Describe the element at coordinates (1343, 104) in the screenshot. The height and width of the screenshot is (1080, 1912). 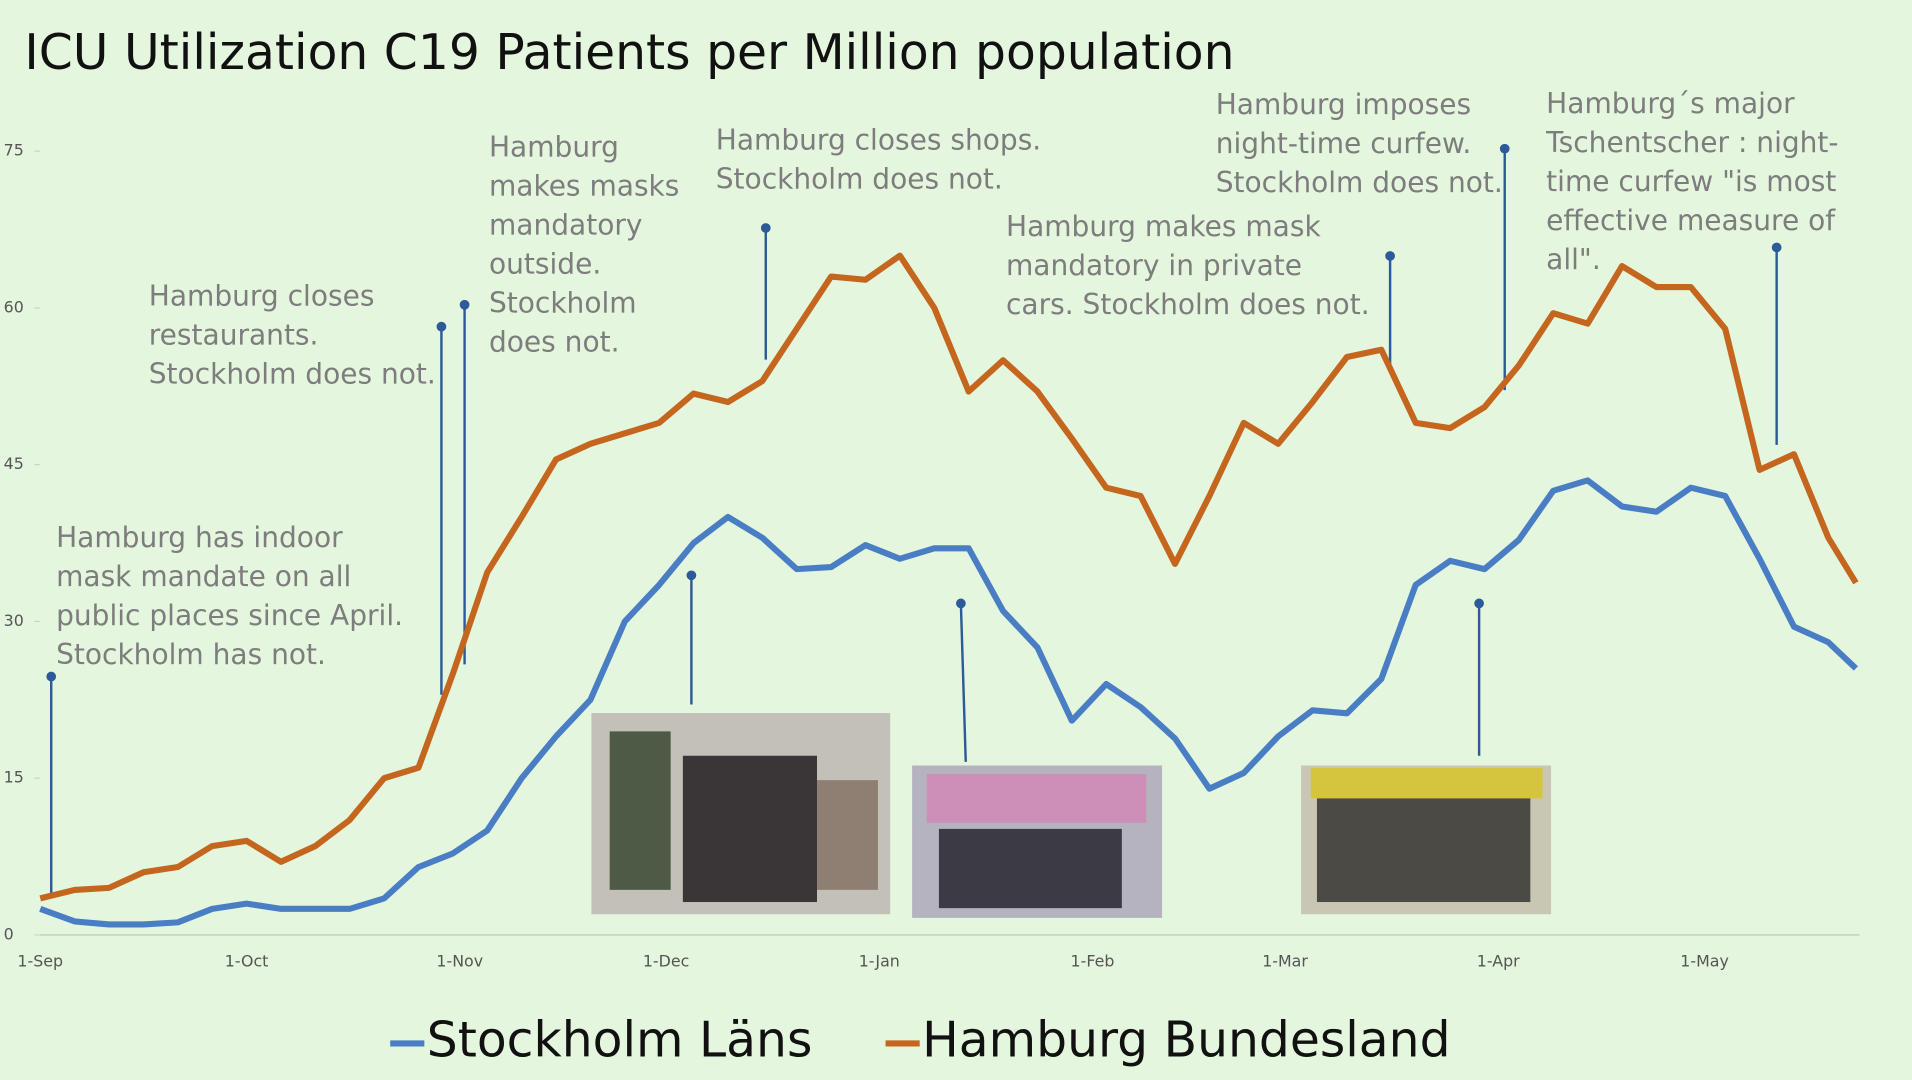
I see `annotation: Hamburg imposes` at that location.